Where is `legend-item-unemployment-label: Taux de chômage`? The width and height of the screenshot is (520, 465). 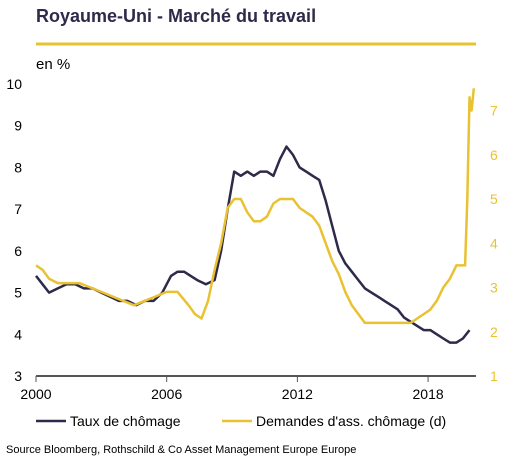
legend-item-unemployment-label: Taux de chômage is located at coordinates (125, 421).